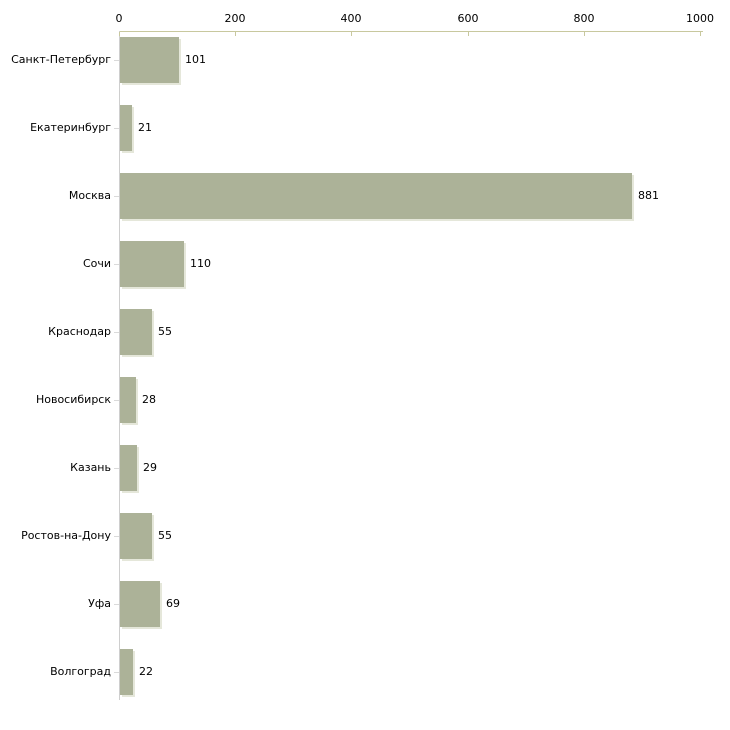 The width and height of the screenshot is (730, 730). Describe the element at coordinates (73, 399) in the screenshot. I see `category-label: Новосибирск` at that location.